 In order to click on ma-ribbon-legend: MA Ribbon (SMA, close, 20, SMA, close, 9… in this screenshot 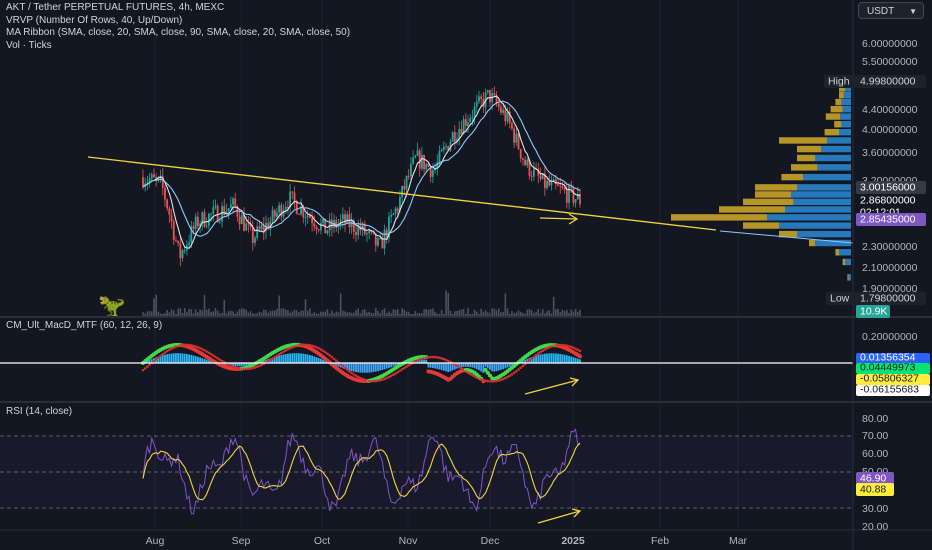, I will do `click(178, 32)`.